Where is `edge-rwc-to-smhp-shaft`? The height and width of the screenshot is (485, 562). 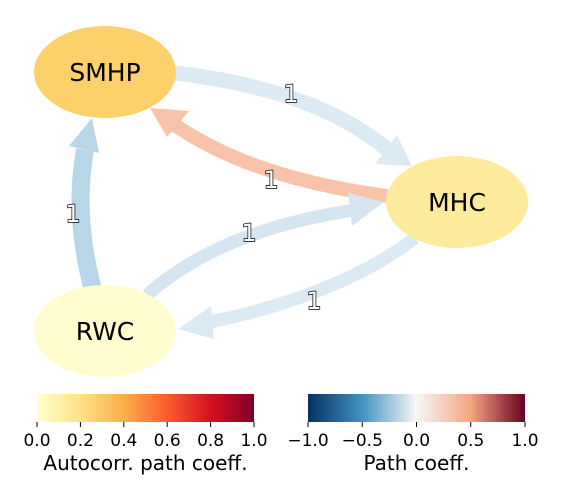 edge-rwc-to-smhp-shaft is located at coordinates (86, 220).